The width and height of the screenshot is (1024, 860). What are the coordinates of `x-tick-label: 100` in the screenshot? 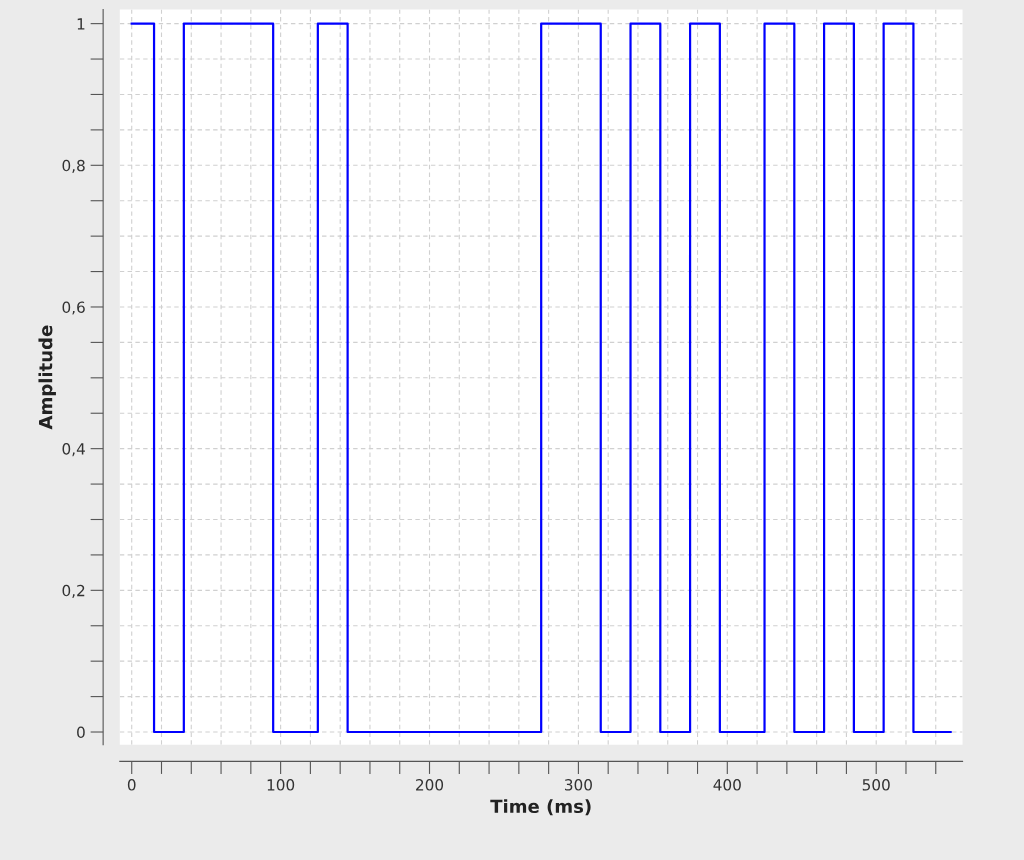 It's located at (281, 785).